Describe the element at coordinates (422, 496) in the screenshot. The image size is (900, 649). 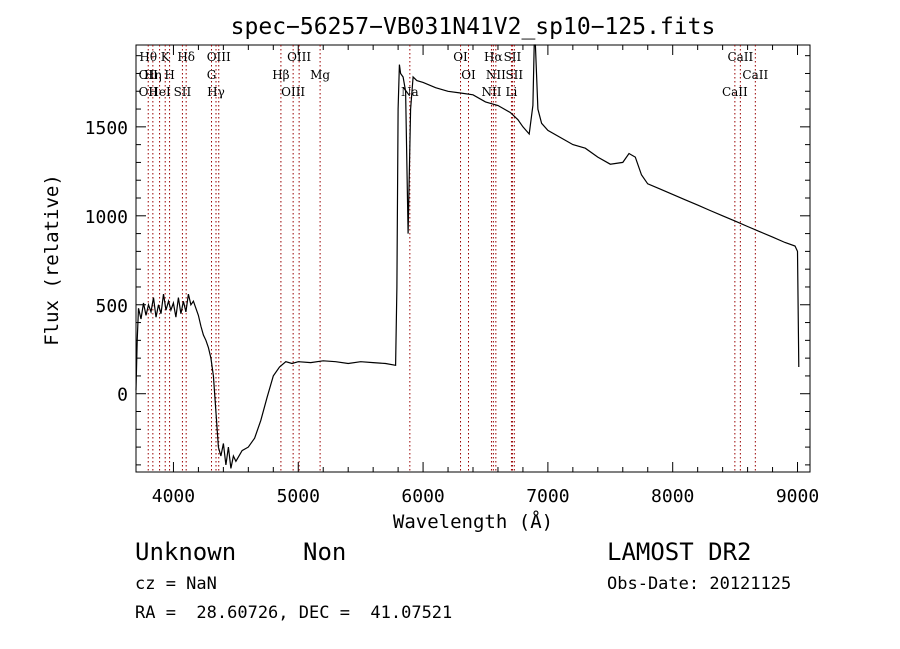
I see `x-tick-label: 6000` at that location.